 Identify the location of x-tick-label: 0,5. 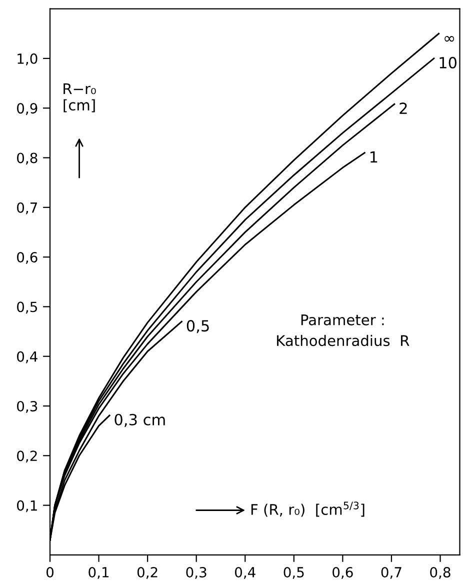
(294, 572).